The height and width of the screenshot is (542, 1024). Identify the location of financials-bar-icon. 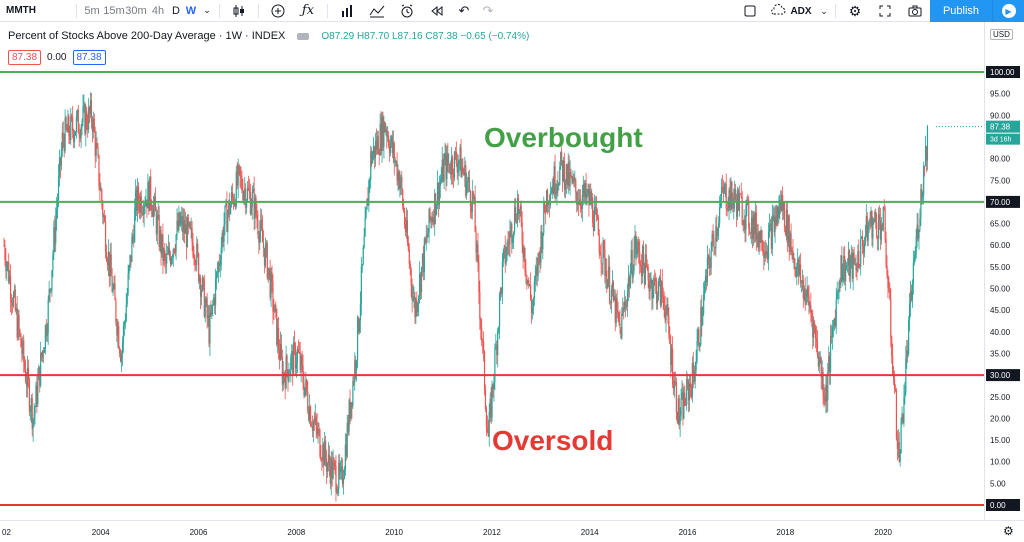
(347, 11).